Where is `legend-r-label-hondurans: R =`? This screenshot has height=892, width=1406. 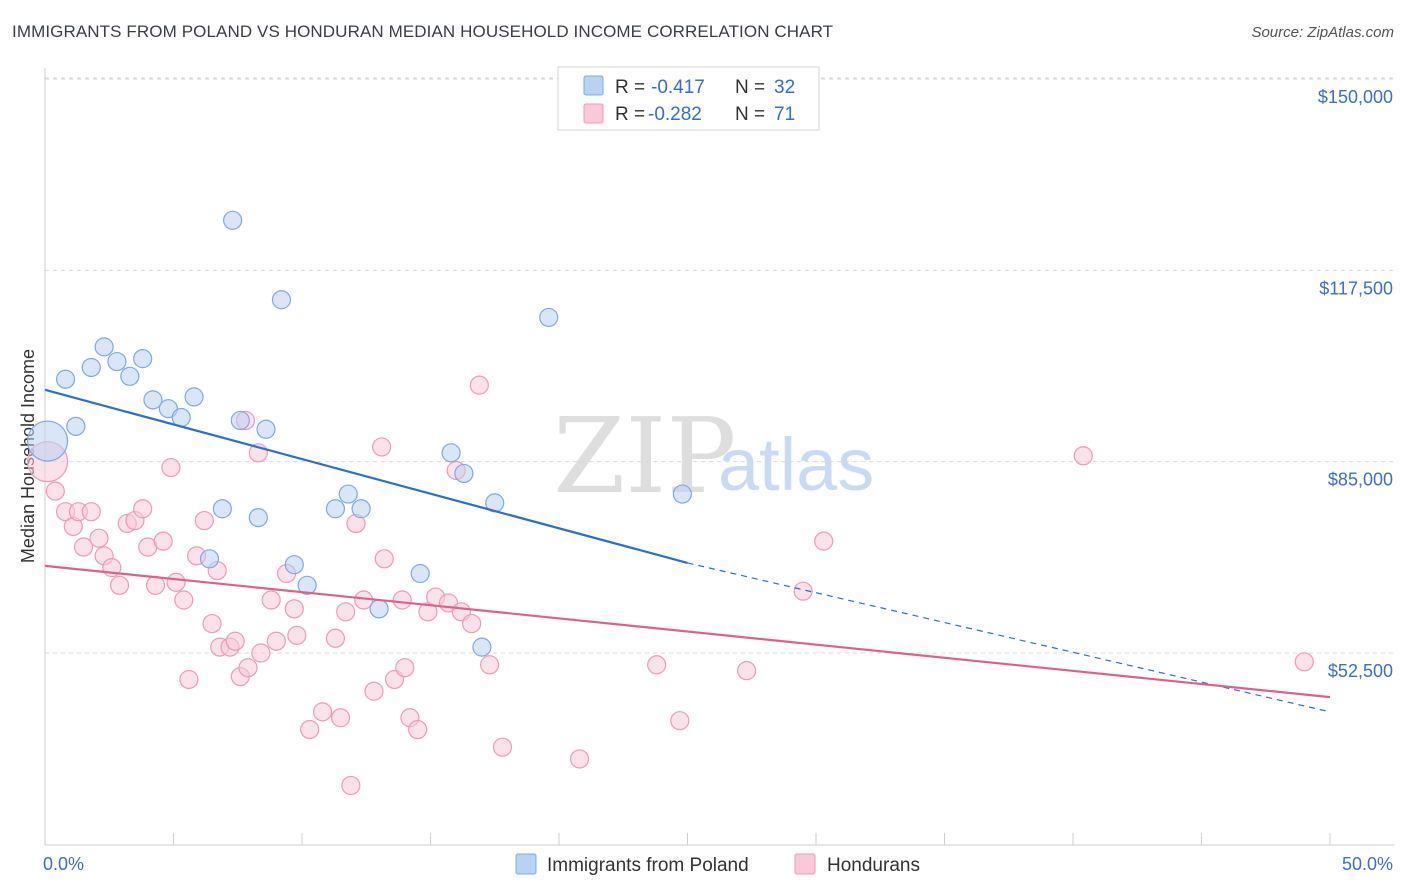
legend-r-label-hondurans: R = is located at coordinates (630, 114).